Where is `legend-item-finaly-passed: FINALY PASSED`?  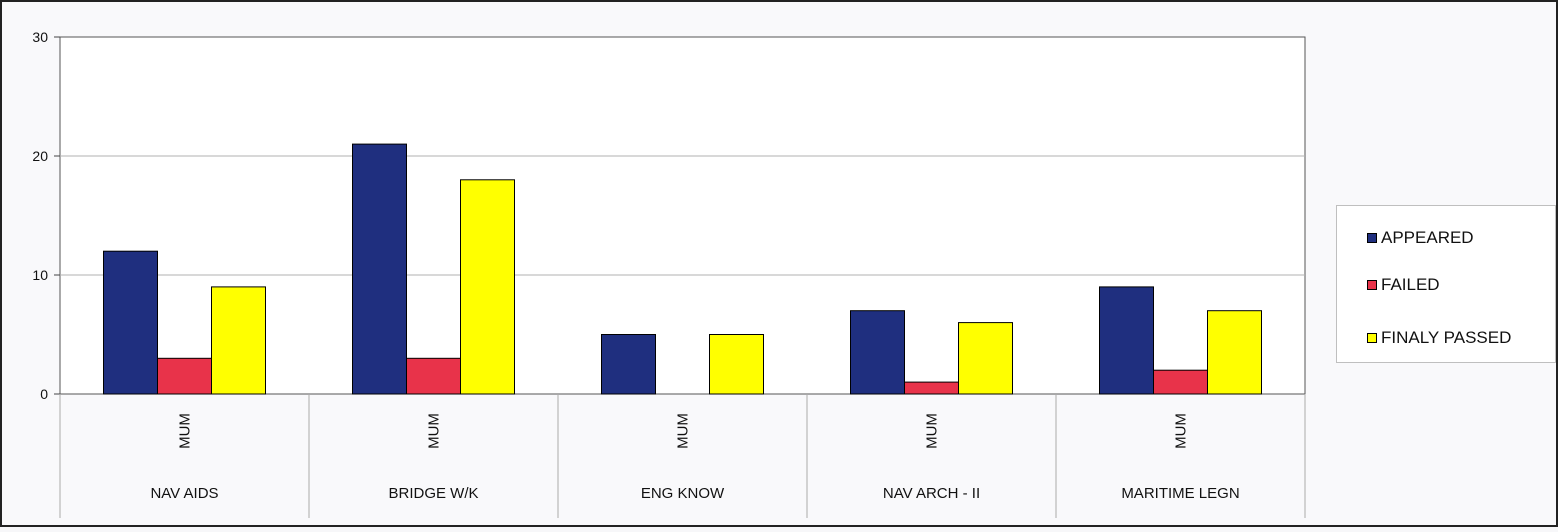
legend-item-finaly-passed: FINALY PASSED is located at coordinates (1439, 338).